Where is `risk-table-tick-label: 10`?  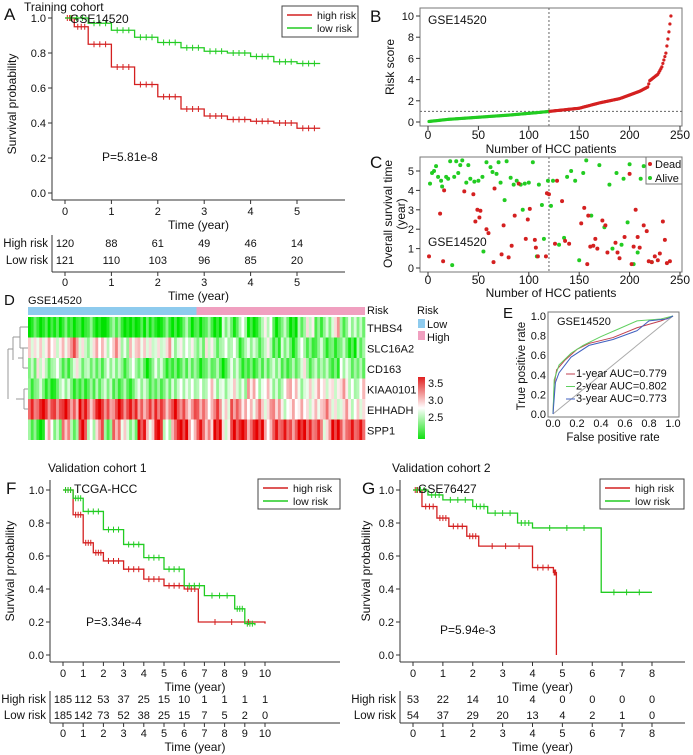 risk-table-tick-label: 10 is located at coordinates (265, 734).